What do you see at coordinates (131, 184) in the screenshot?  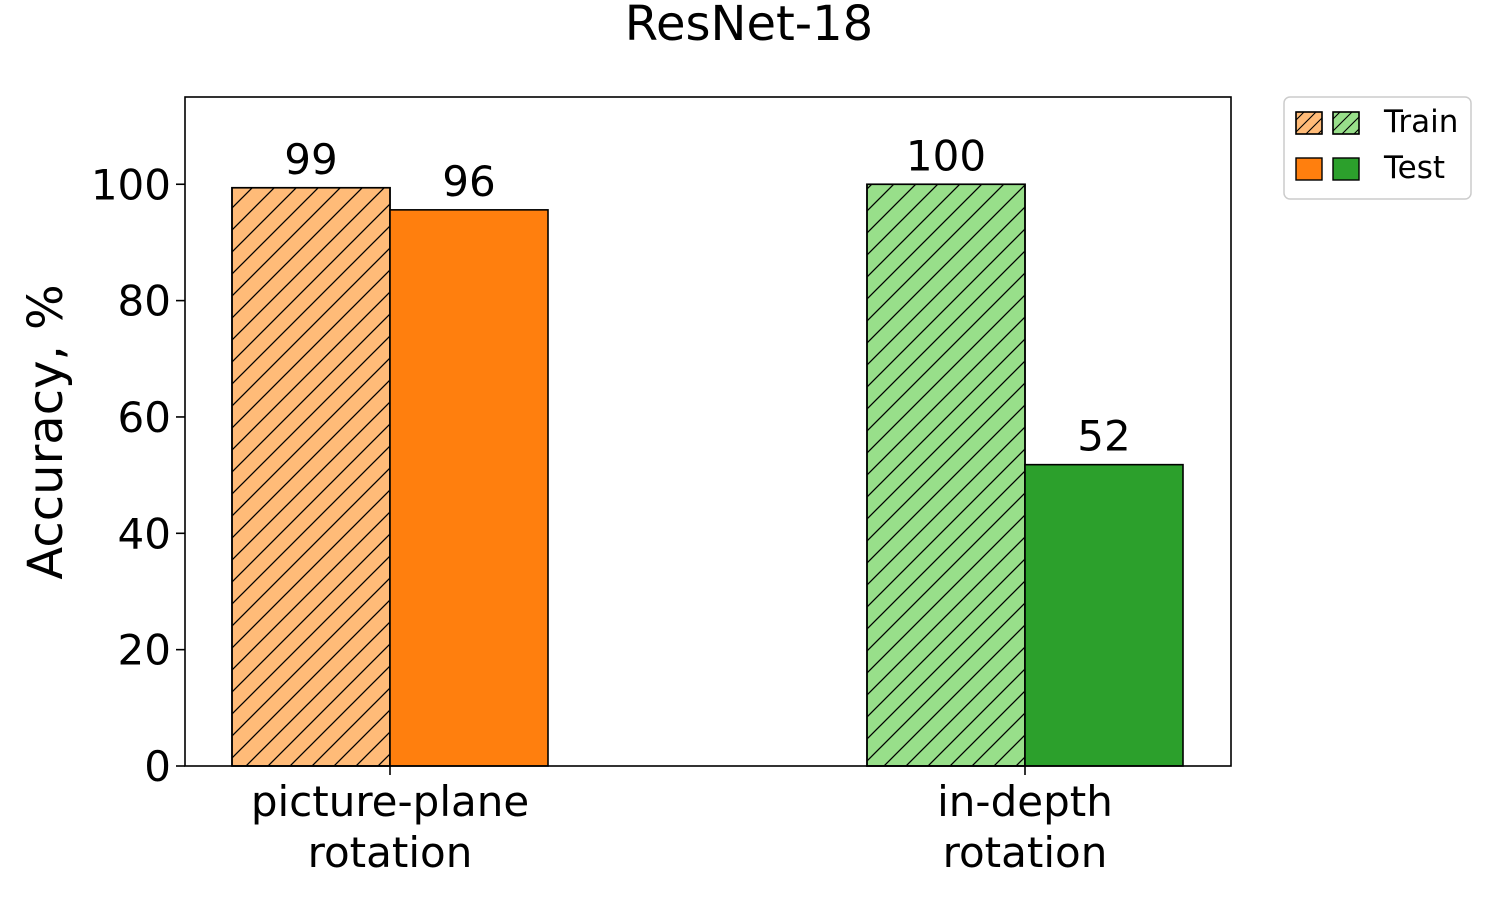 I see `y-tick-label: 100` at bounding box center [131, 184].